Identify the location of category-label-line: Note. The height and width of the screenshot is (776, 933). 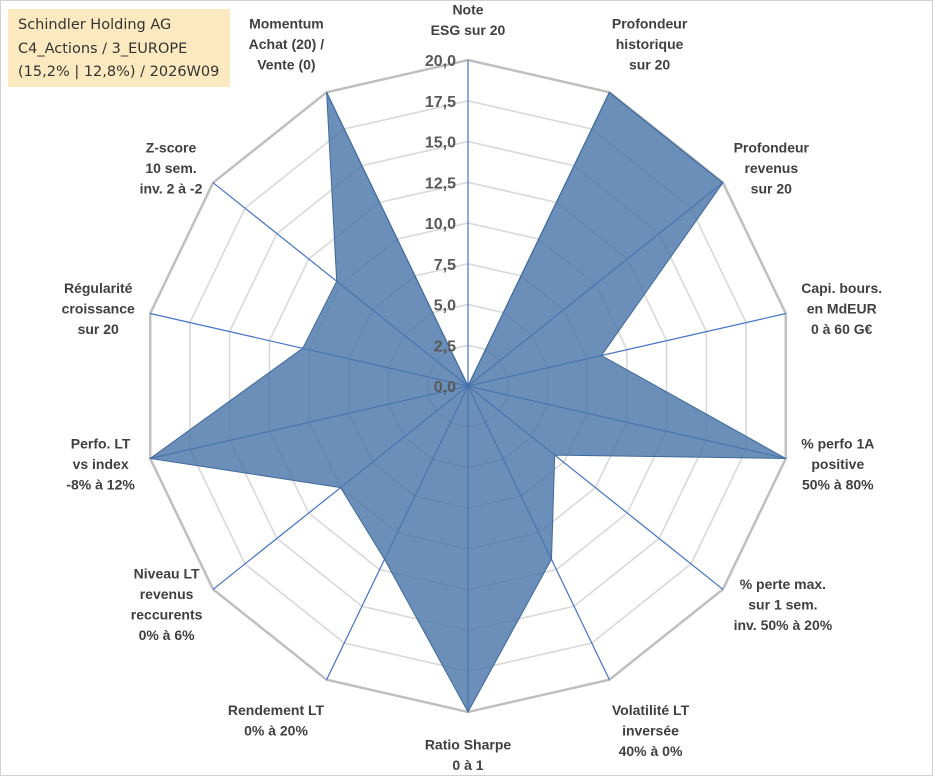
(467, 10).